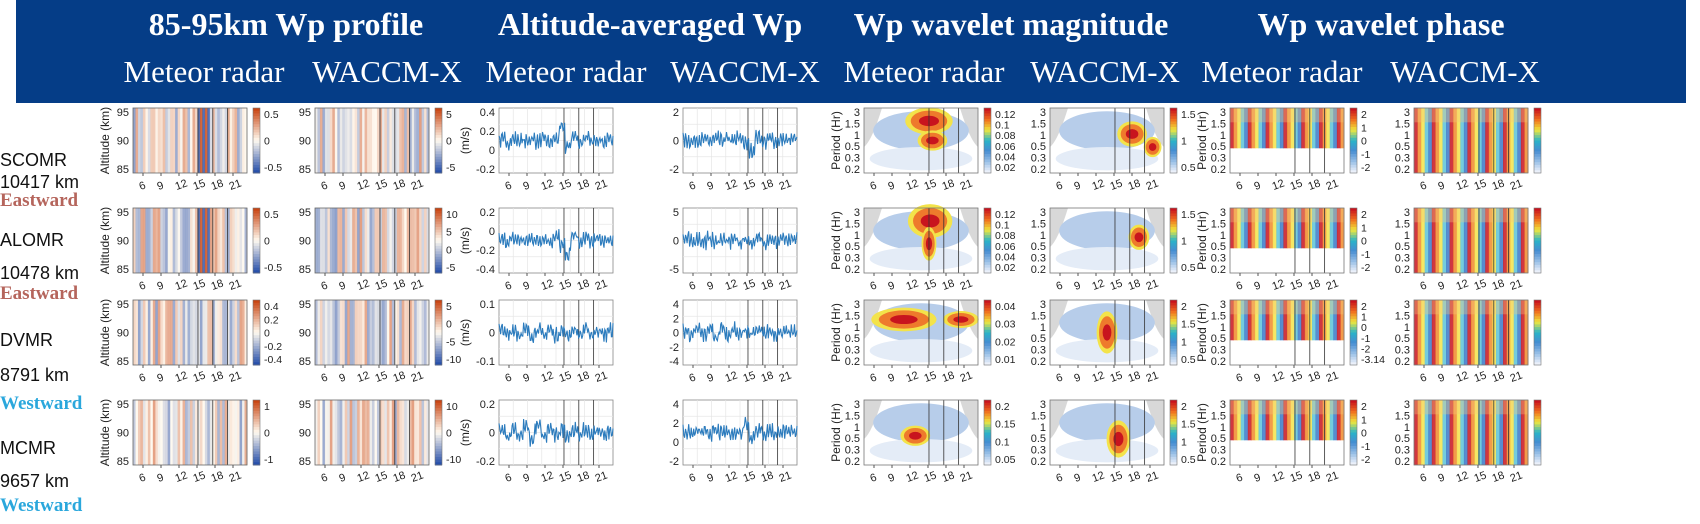  Describe the element at coordinates (1365, 268) in the screenshot. I see `colorbar-label: -2` at that location.